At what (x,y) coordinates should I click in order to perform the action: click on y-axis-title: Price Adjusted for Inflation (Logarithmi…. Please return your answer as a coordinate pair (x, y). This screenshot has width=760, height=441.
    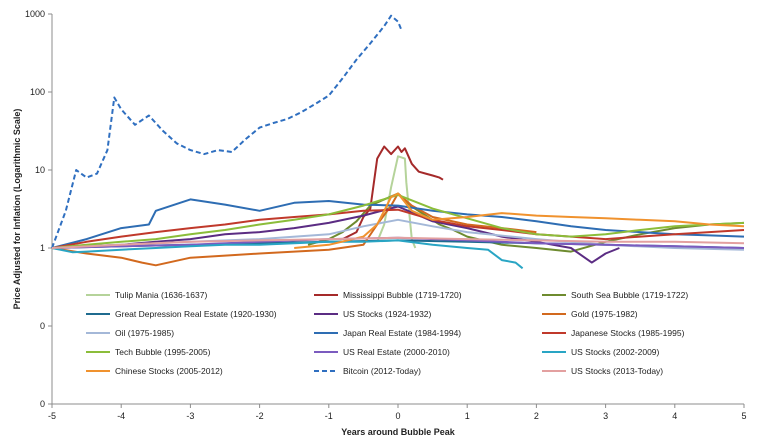
    Looking at the image, I should click on (17, 209).